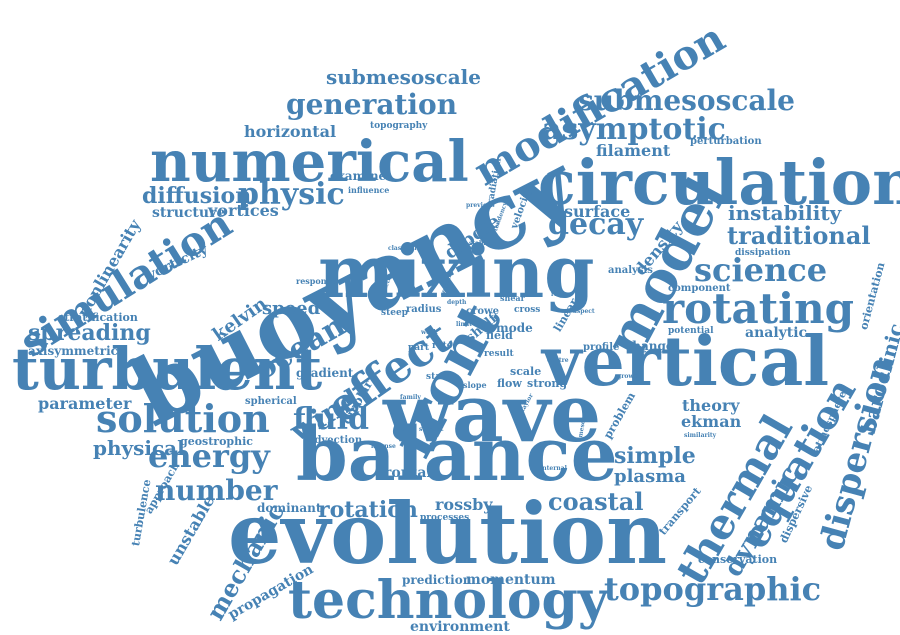  I want to click on word-rate: rate, so click(442, 346).